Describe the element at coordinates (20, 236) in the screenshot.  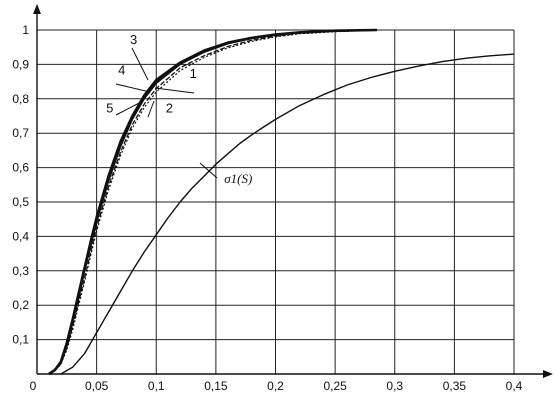
I see `y-tick-label: 0,4` at that location.